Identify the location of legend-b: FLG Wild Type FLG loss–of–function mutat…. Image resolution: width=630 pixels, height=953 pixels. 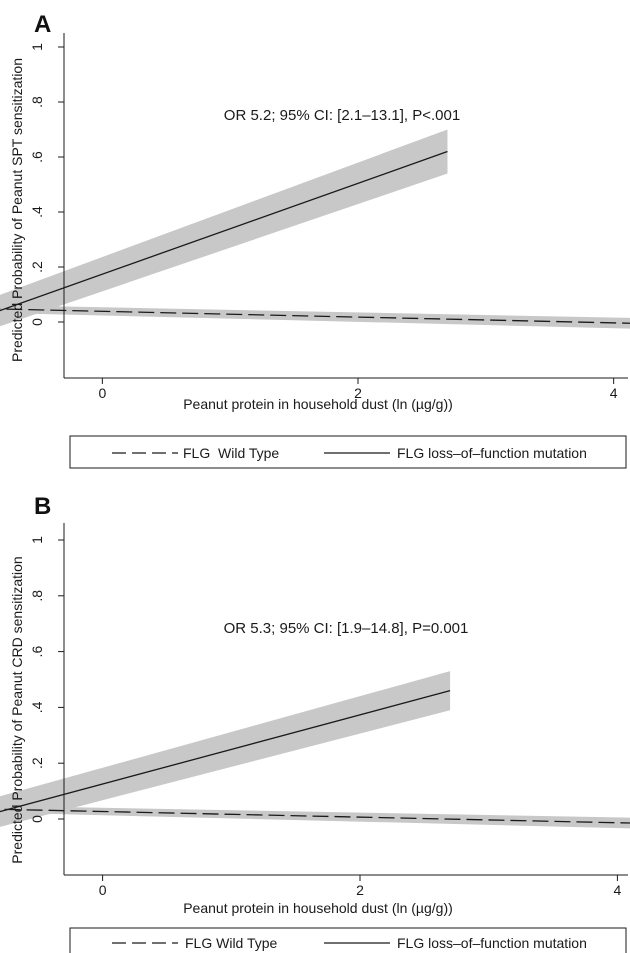
(348, 940).